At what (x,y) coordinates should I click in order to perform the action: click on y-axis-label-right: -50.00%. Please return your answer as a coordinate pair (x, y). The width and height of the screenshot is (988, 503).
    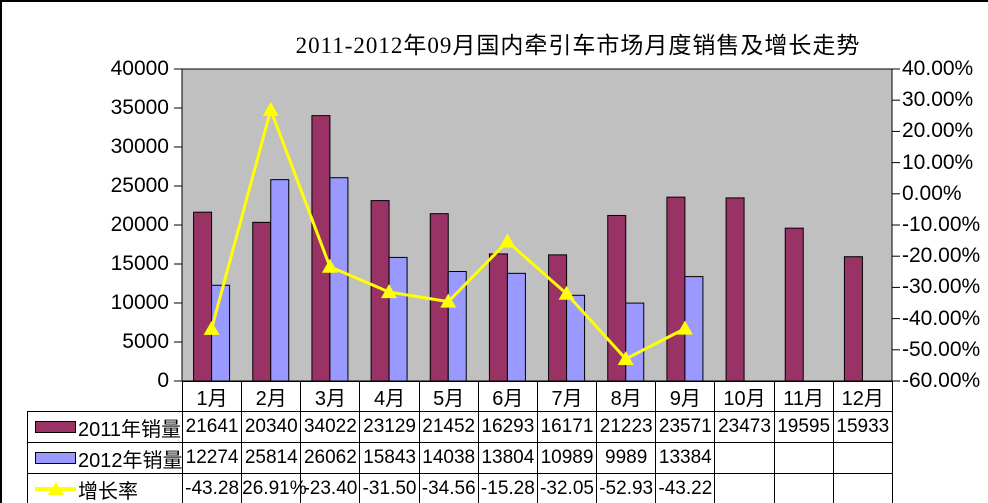
    Looking at the image, I should click on (941, 349).